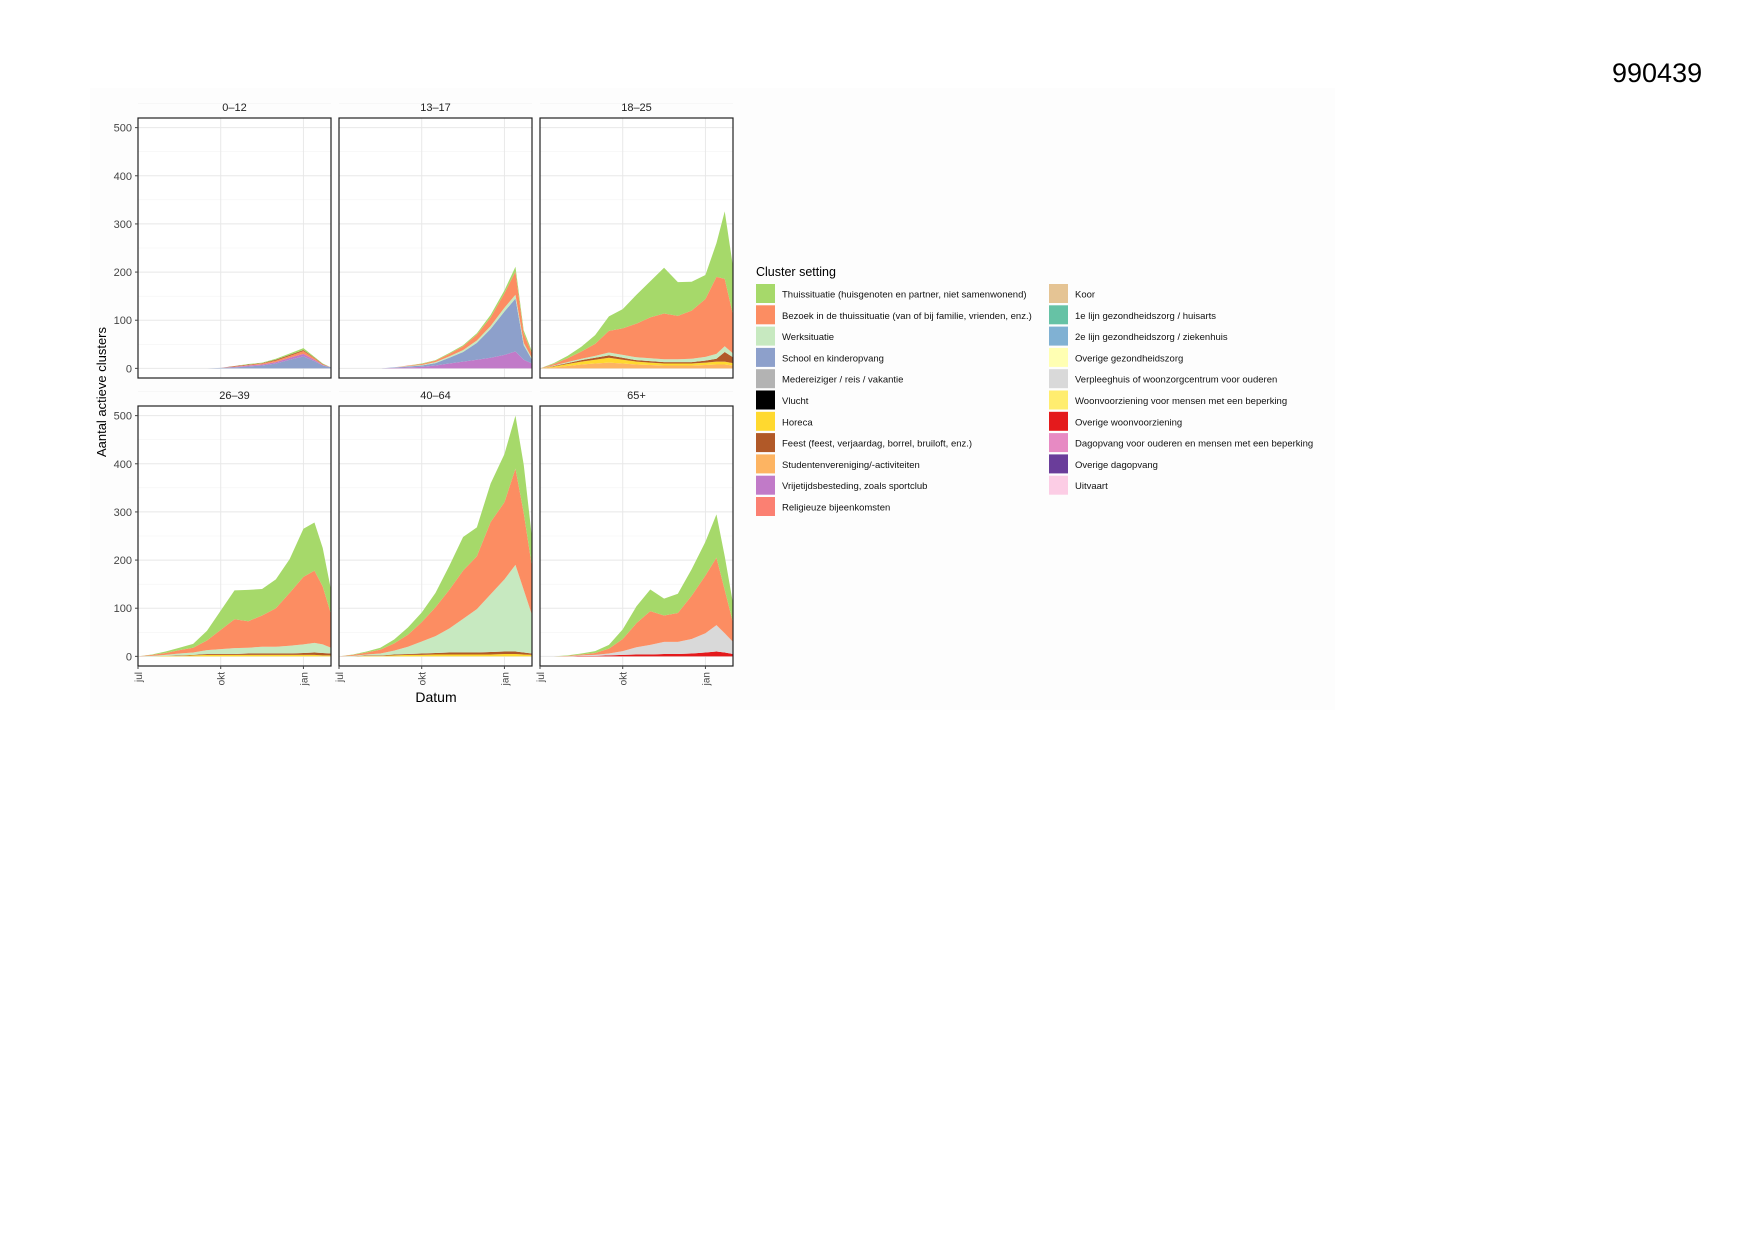 The height and width of the screenshot is (1241, 1754). Describe the element at coordinates (765, 485) in the screenshot. I see `legend-key-vrijetijdsbesteding-zoals-sportclub` at that location.